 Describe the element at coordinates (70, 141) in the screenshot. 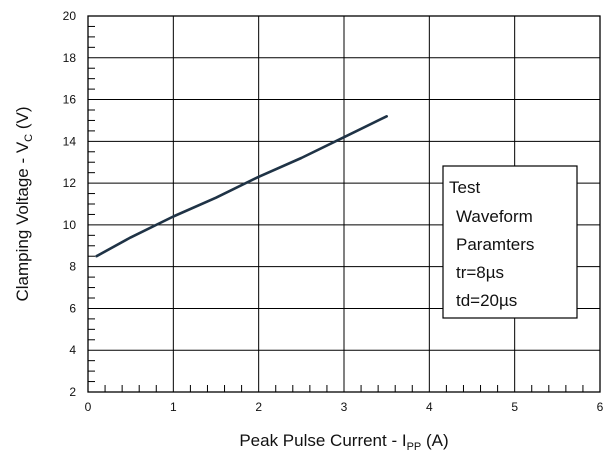

I see `y-tick-label: 14` at that location.